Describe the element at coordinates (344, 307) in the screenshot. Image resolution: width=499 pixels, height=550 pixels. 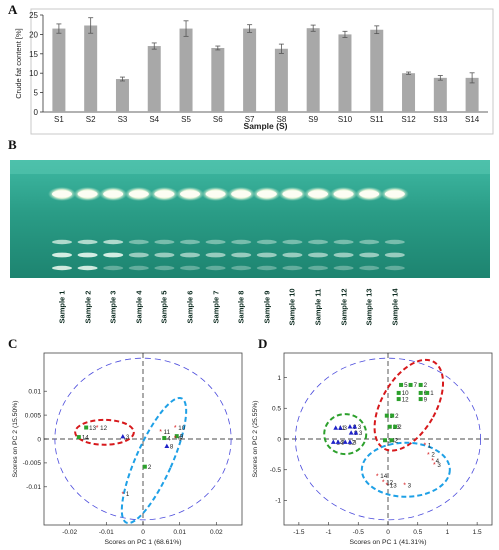
I see `lane-label-text: Sample 12` at that location.